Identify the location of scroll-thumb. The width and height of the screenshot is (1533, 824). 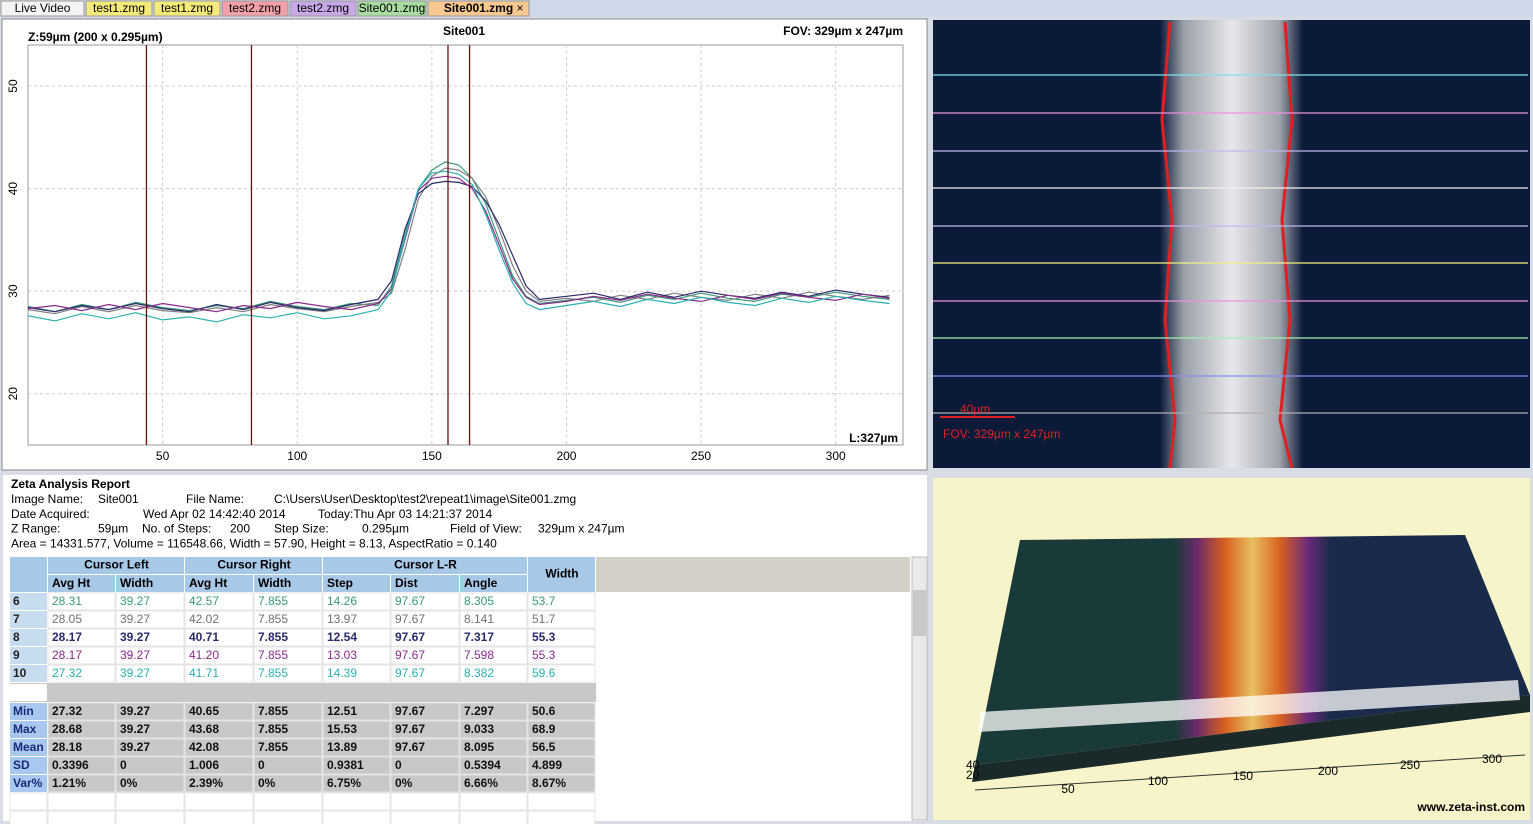
(919, 613).